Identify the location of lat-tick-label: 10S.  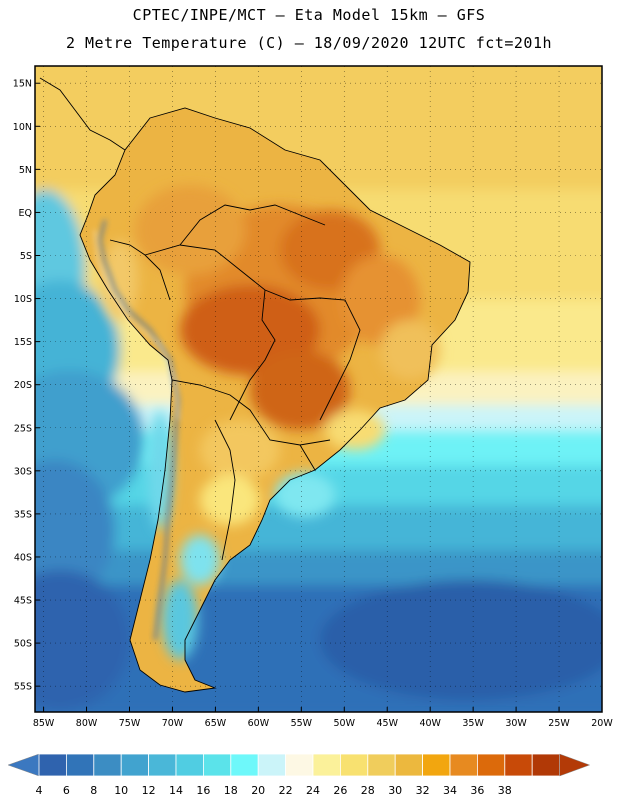
(23, 299).